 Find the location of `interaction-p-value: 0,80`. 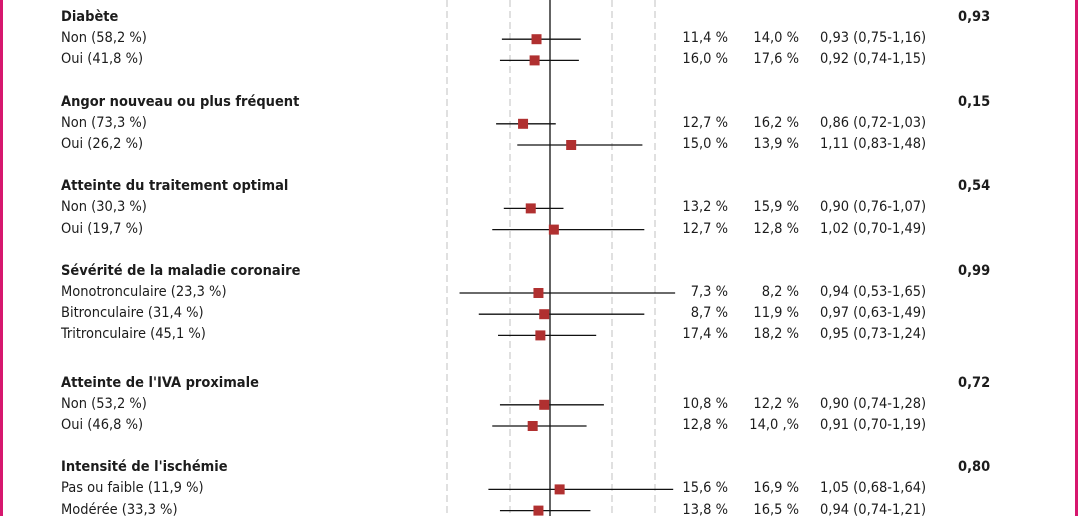

interaction-p-value: 0,80 is located at coordinates (974, 467).